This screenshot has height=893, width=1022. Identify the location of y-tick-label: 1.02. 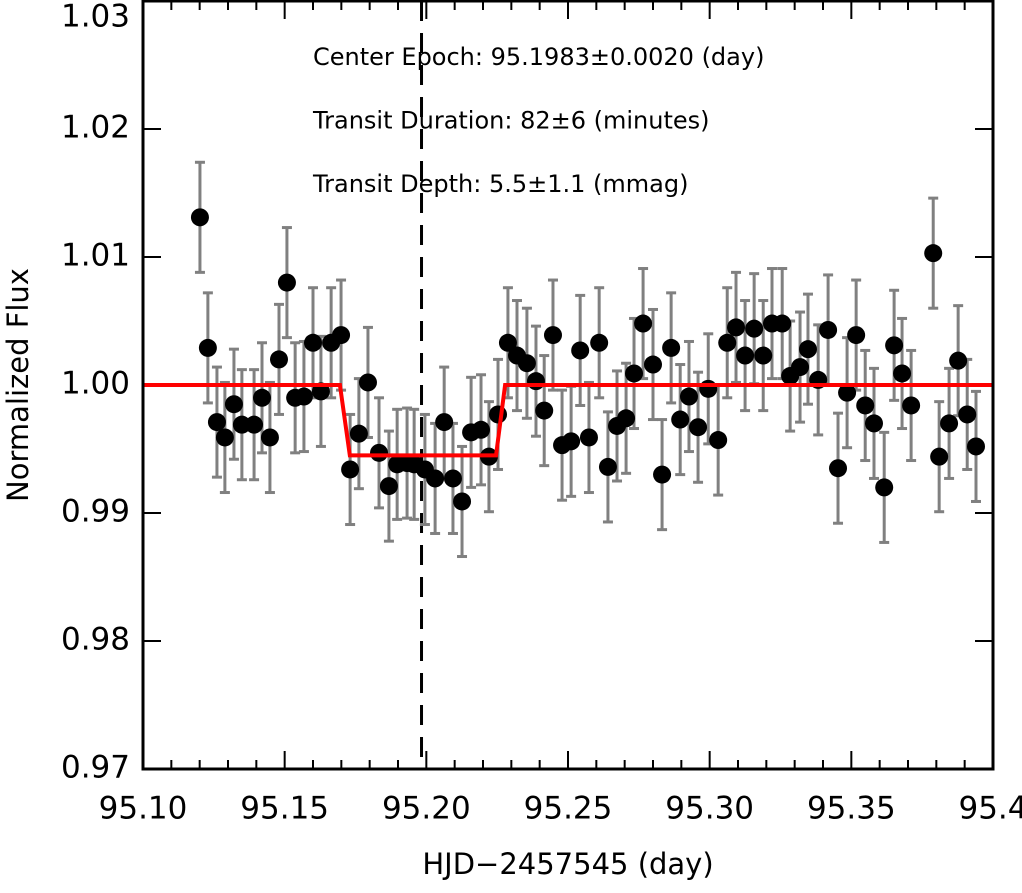
(95, 128).